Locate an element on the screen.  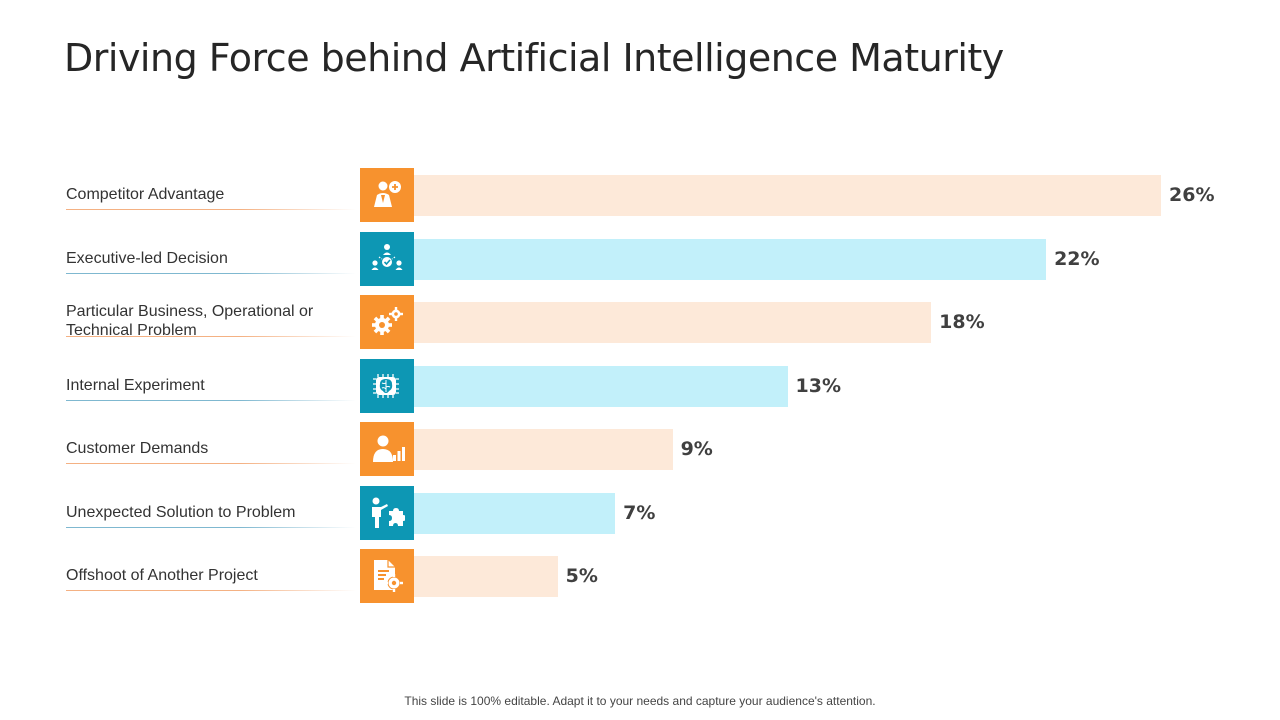
category-label: Competitor Advantage is located at coordinates (145, 194).